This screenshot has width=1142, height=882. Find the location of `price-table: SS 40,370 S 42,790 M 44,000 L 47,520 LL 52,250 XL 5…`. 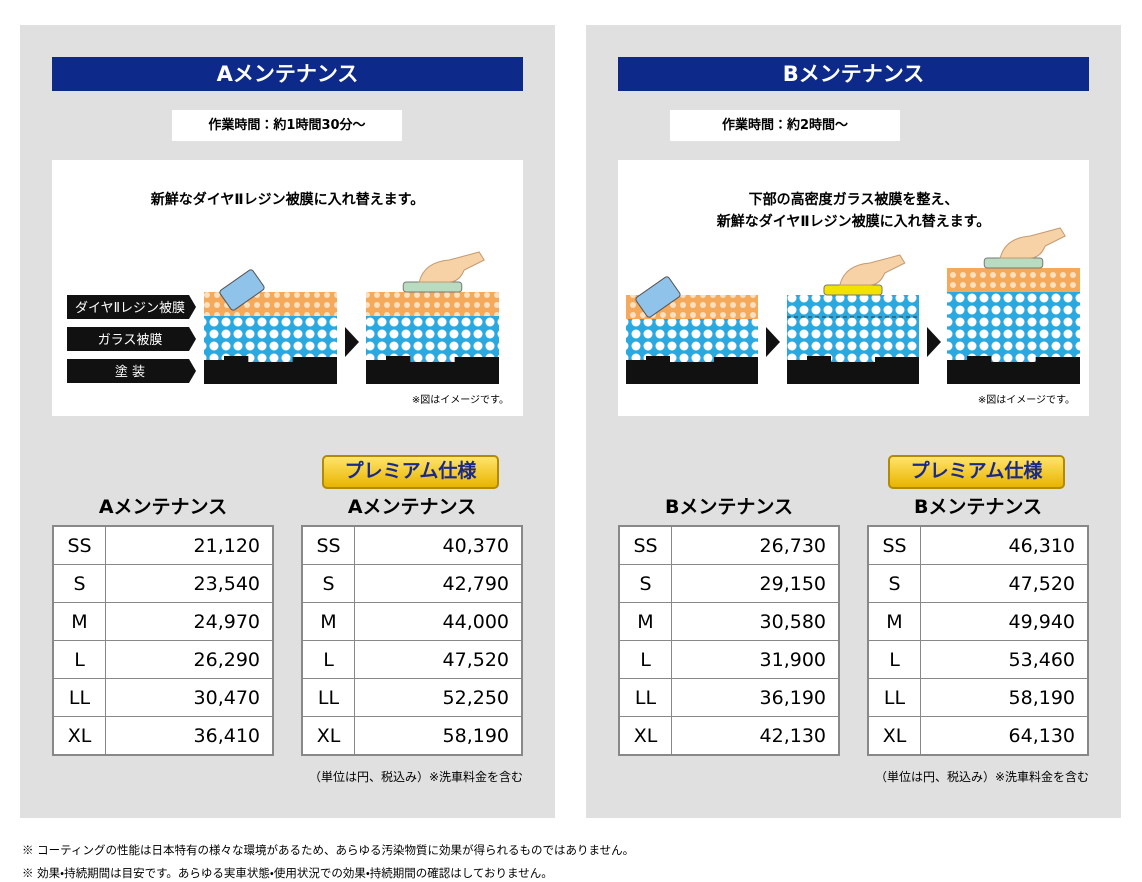

price-table: SS 40,370 S 42,790 M 44,000 L 47,520 LL 52,250 XL 5… is located at coordinates (412, 640).